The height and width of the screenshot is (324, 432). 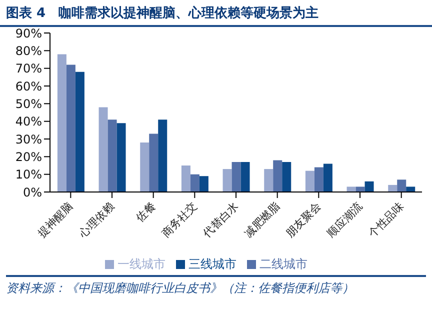 What do you see at coordinates (28, 139) in the screenshot?
I see `y-tick-label: 30%` at bounding box center [28, 139].